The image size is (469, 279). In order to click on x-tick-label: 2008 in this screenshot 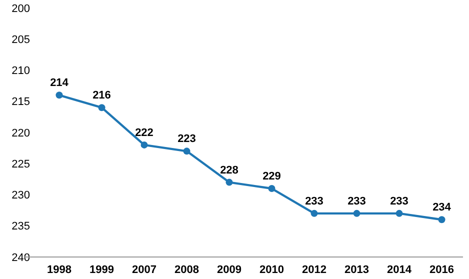, I will do `click(186, 270)`.